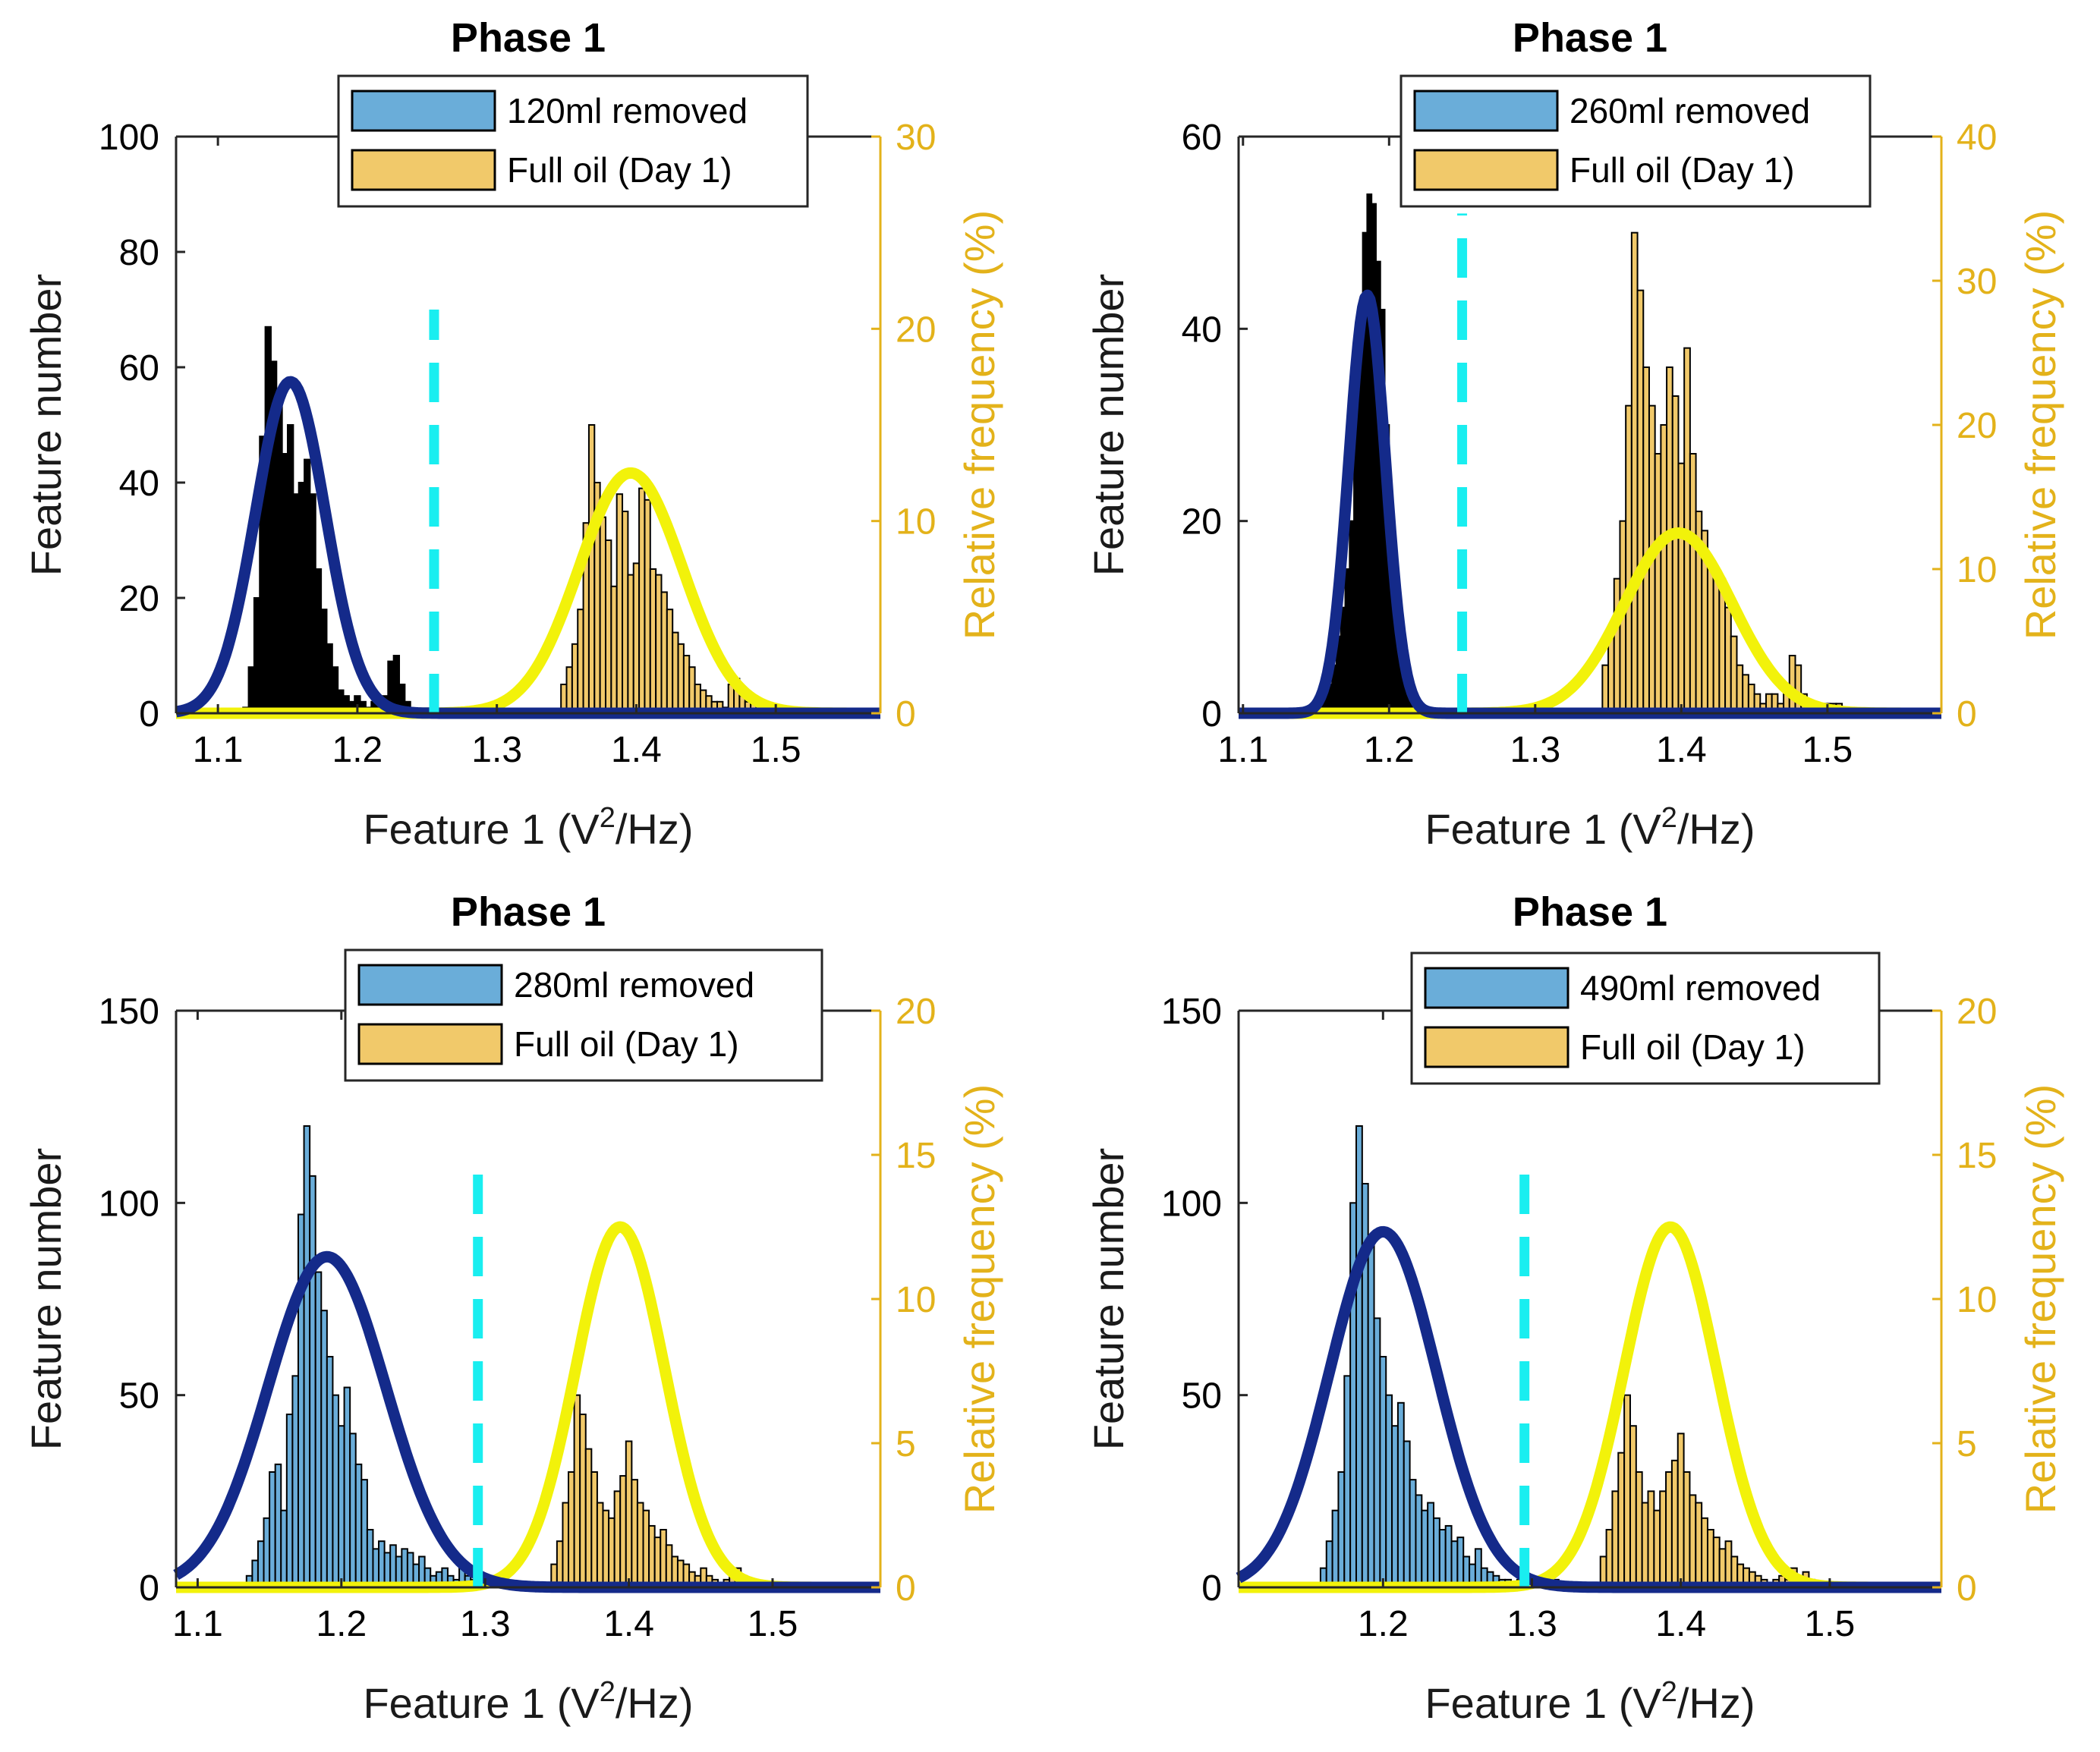  Describe the element at coordinates (634, 985) in the screenshot. I see `legend-label-removed: 280ml removed` at that location.